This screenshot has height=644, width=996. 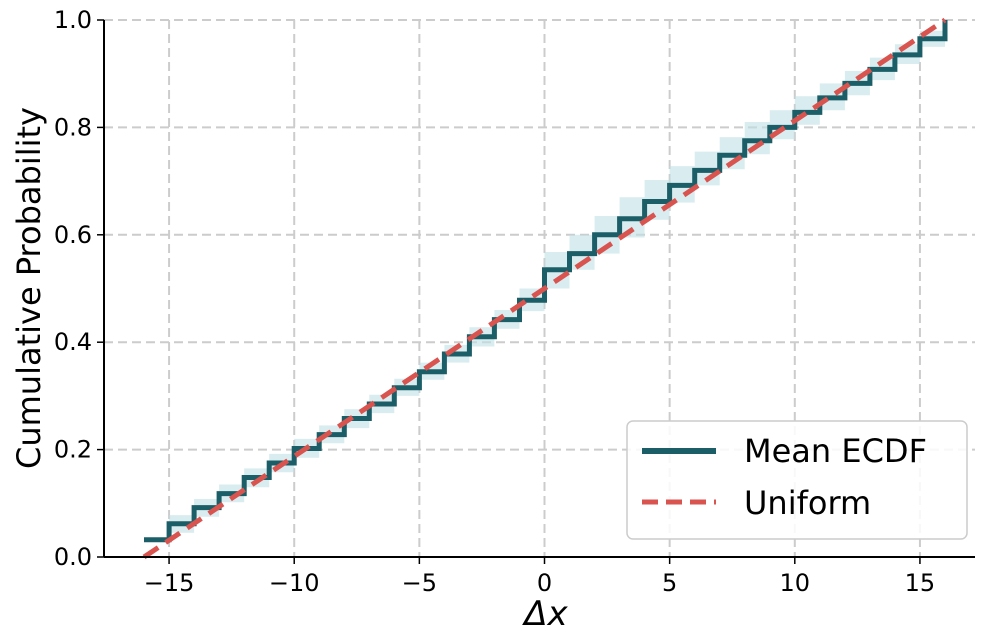 I want to click on y-tick-label: 0.0, so click(x=73, y=557).